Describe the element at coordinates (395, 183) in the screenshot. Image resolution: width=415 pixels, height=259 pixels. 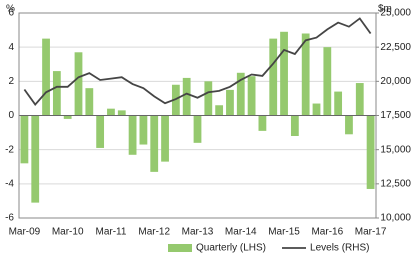
I see `y2-tick-label: 12,500` at that location.